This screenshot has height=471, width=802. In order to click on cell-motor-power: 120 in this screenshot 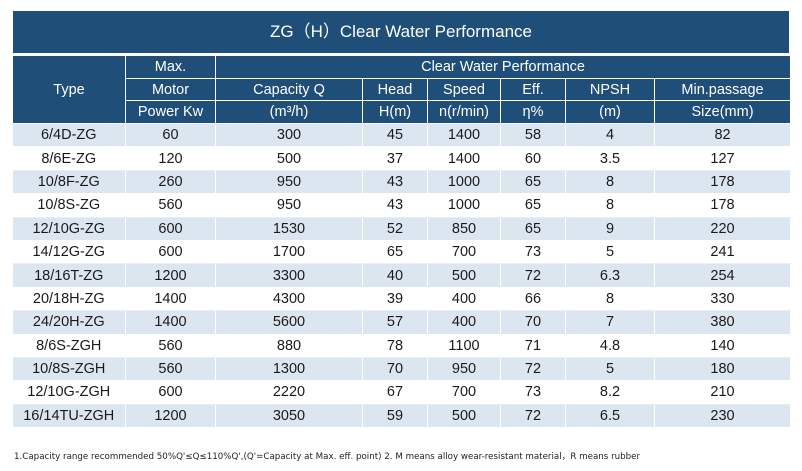, I will do `click(170, 158)`.